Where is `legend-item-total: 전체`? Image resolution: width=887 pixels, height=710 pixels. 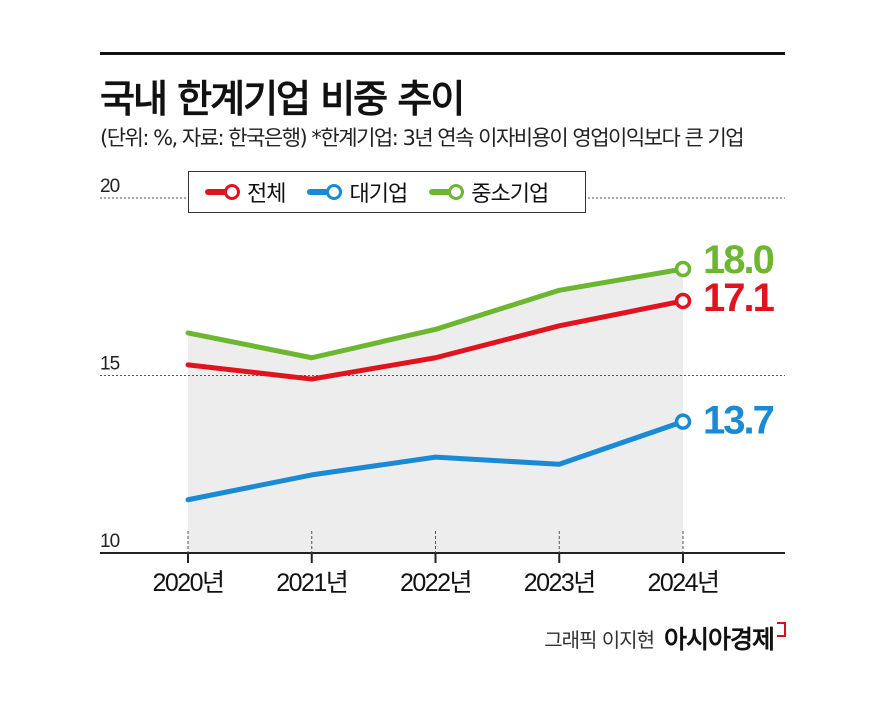
legend-item-total: 전체 is located at coordinates (245, 192).